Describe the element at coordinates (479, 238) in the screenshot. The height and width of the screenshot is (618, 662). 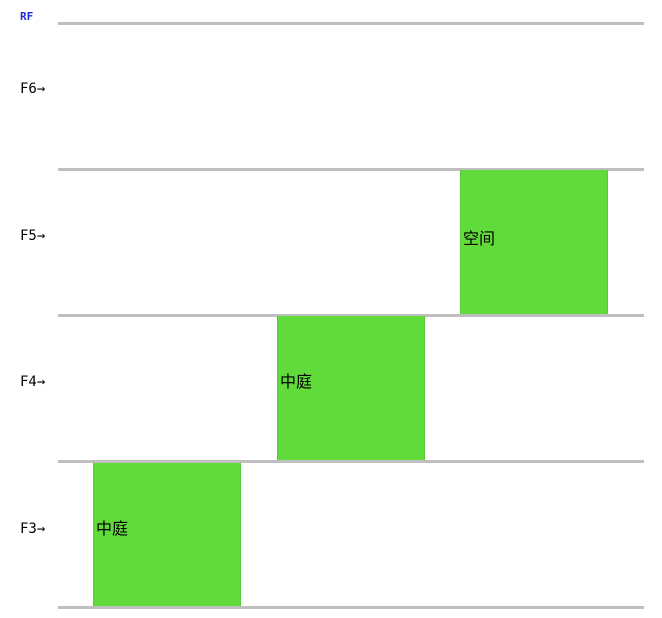
I see `block-f5-label: 空间` at that location.